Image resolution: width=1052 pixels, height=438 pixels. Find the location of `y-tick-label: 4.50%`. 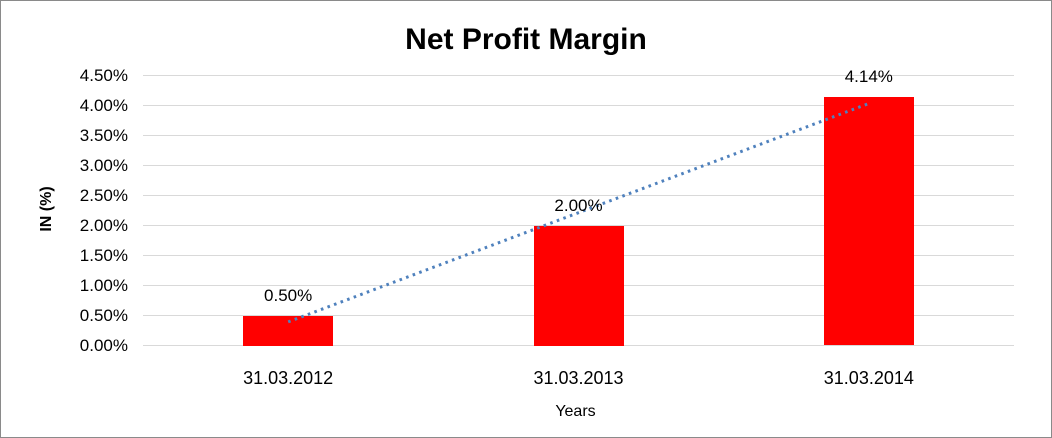

y-tick-label: 4.50% is located at coordinates (103, 75).